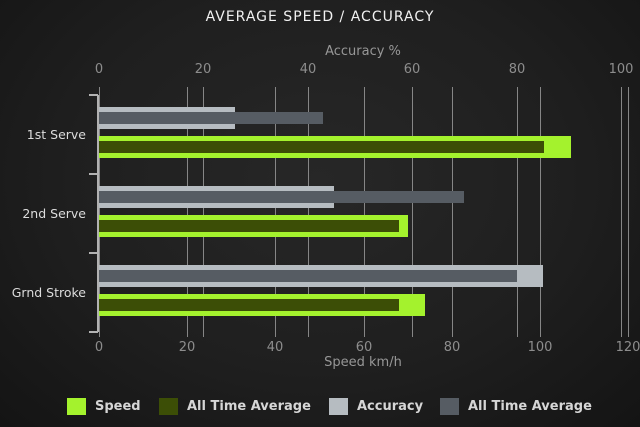  What do you see at coordinates (76, 406) in the screenshot?
I see `legend-swatch-speed` at bounding box center [76, 406].